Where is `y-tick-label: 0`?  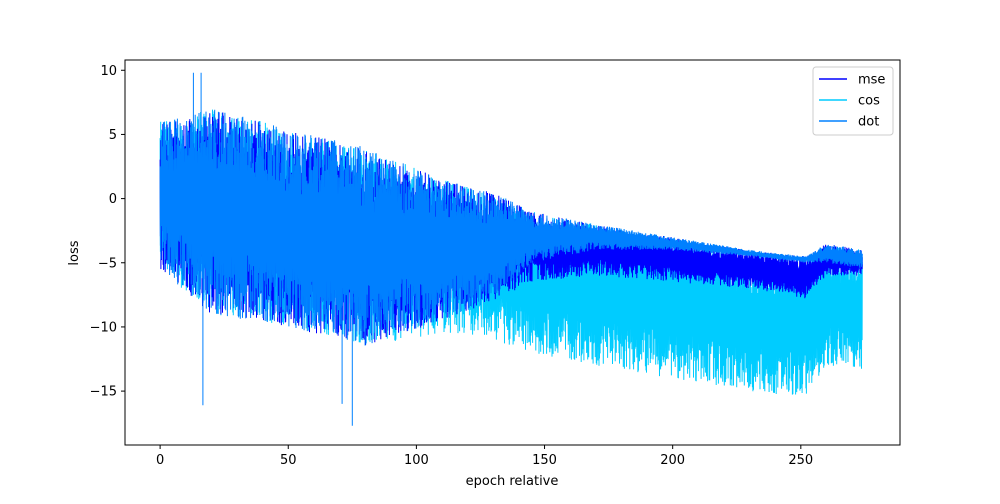 y-tick-label: 0 is located at coordinates (113, 199).